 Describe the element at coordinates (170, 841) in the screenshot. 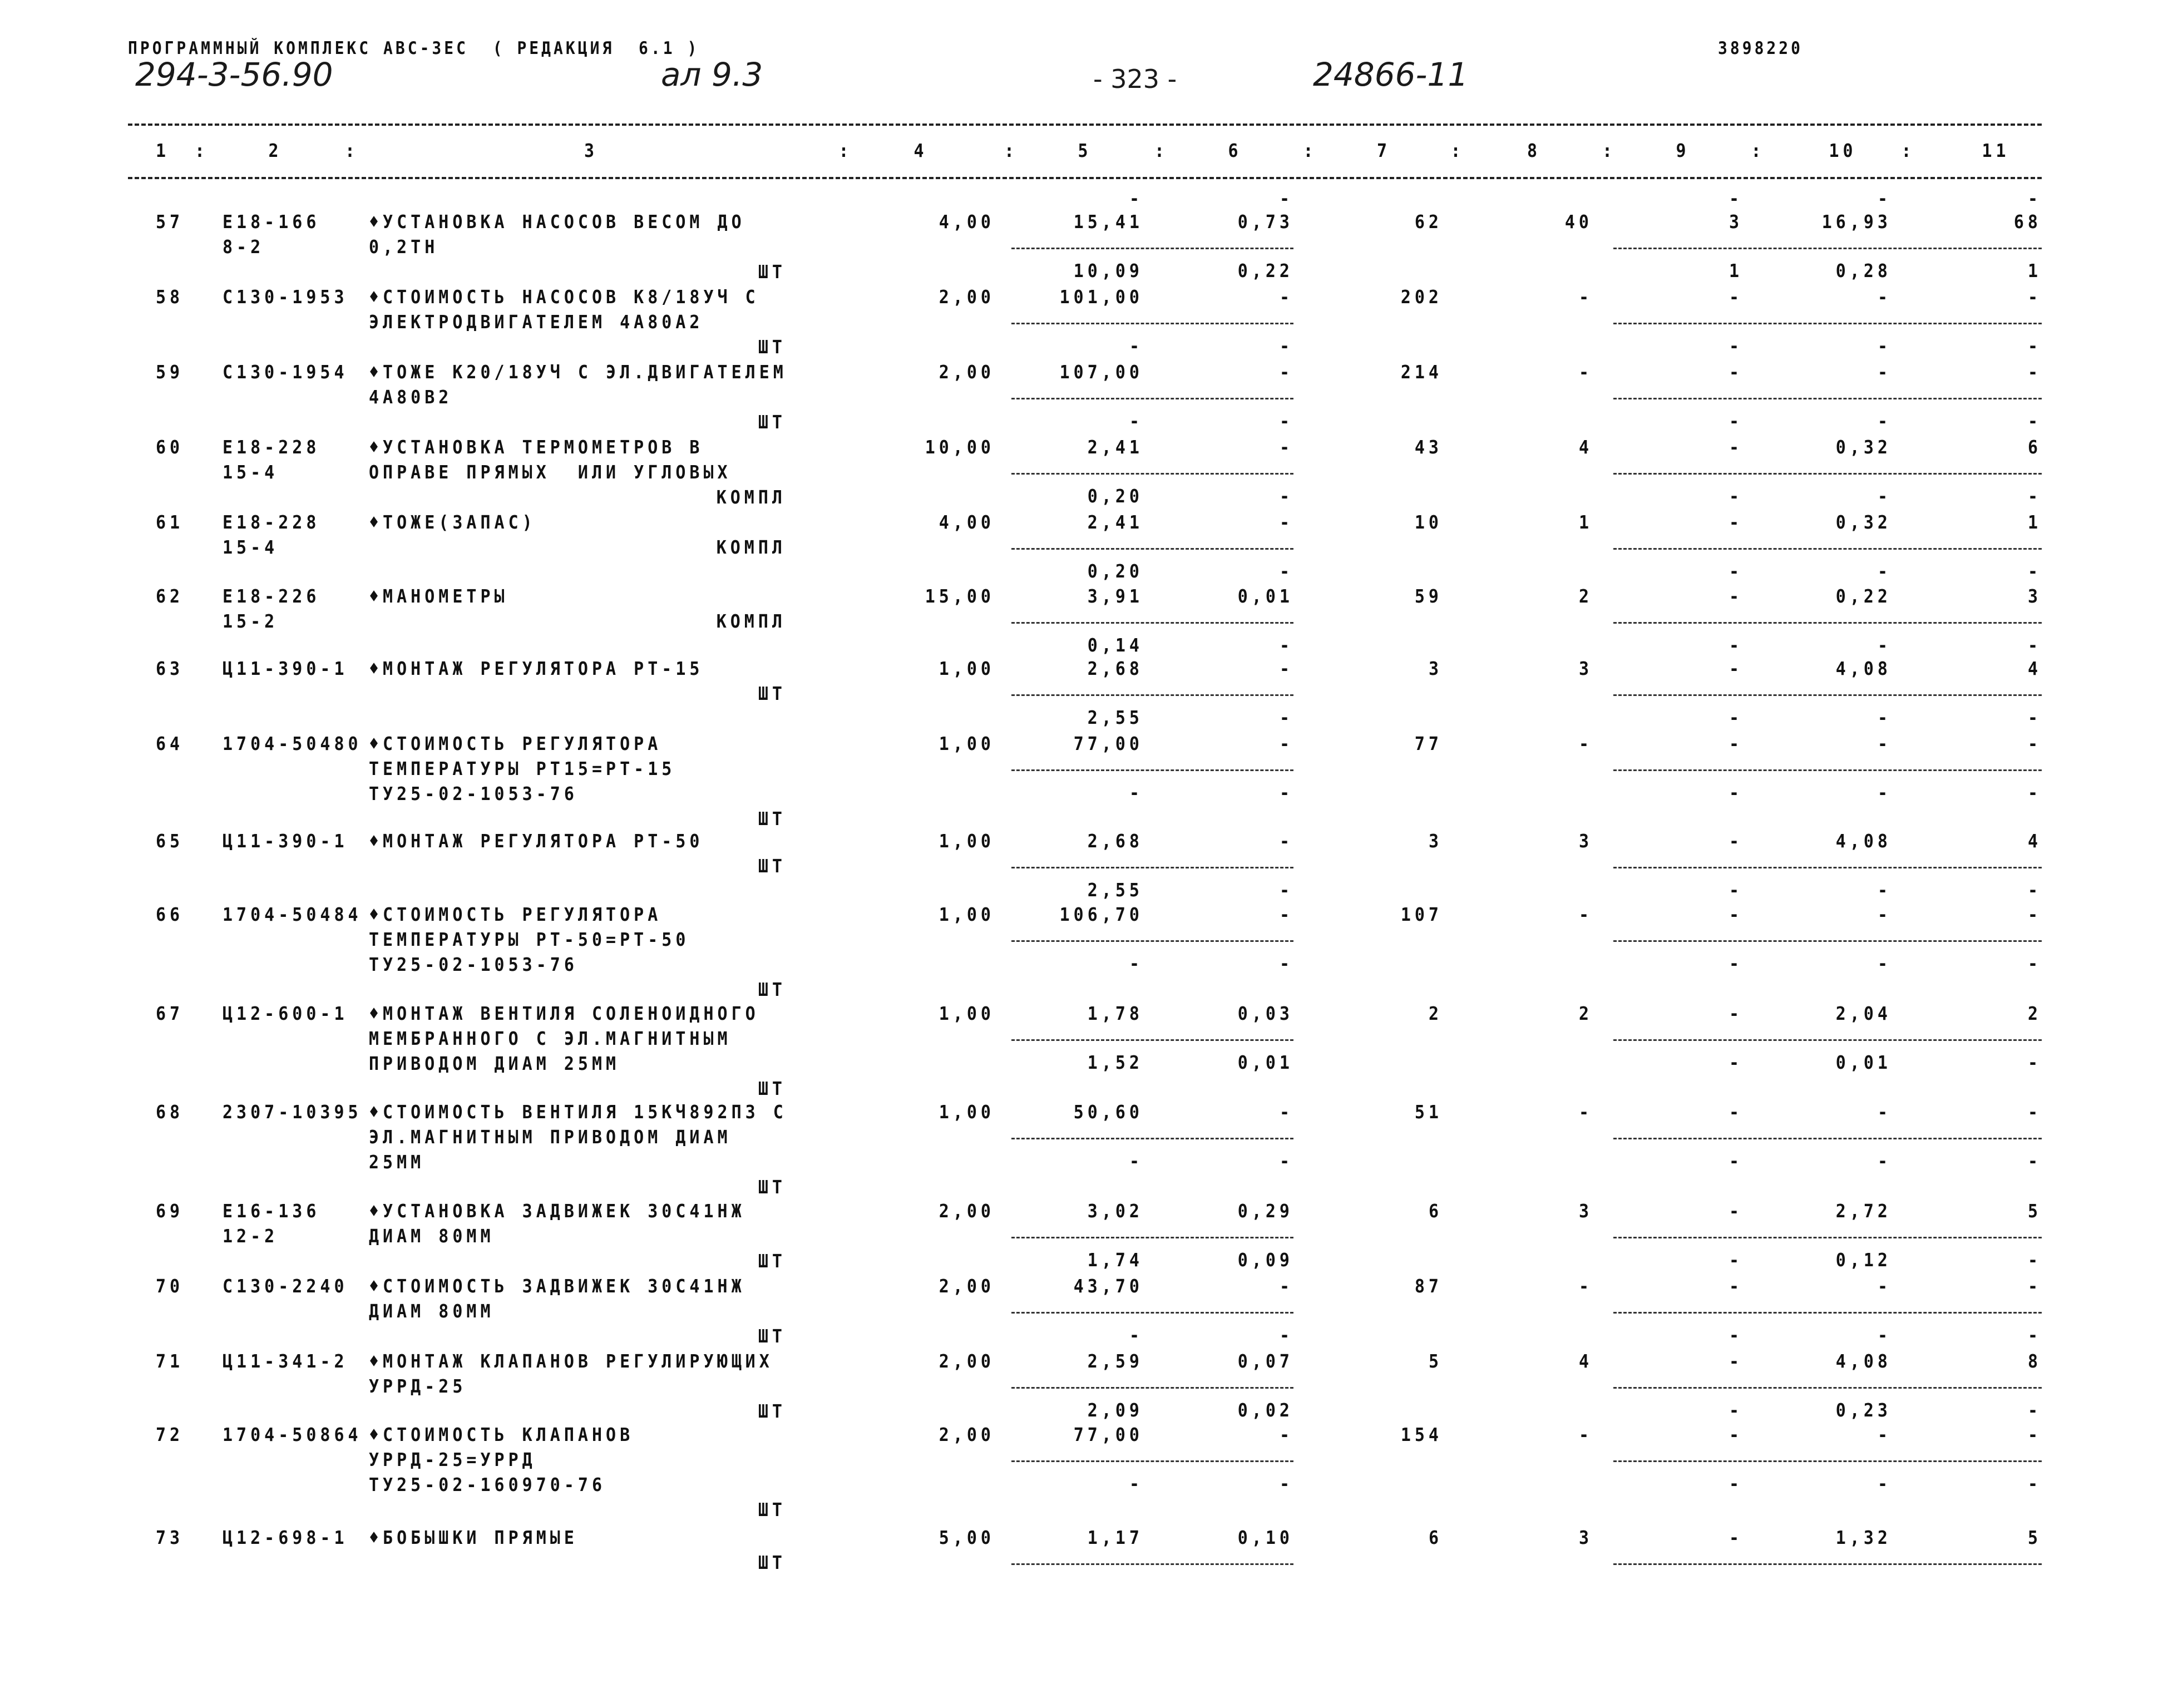

I see `item-number: 65` at that location.